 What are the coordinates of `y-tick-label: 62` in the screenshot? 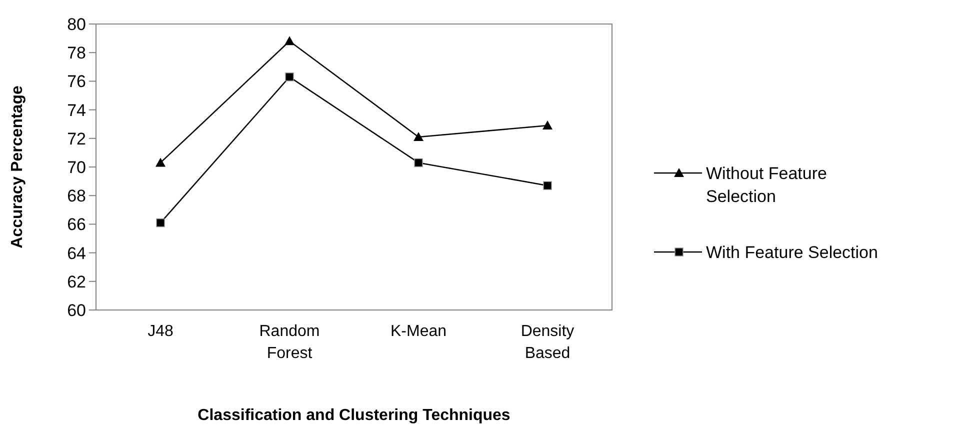 It's located at (76, 282).